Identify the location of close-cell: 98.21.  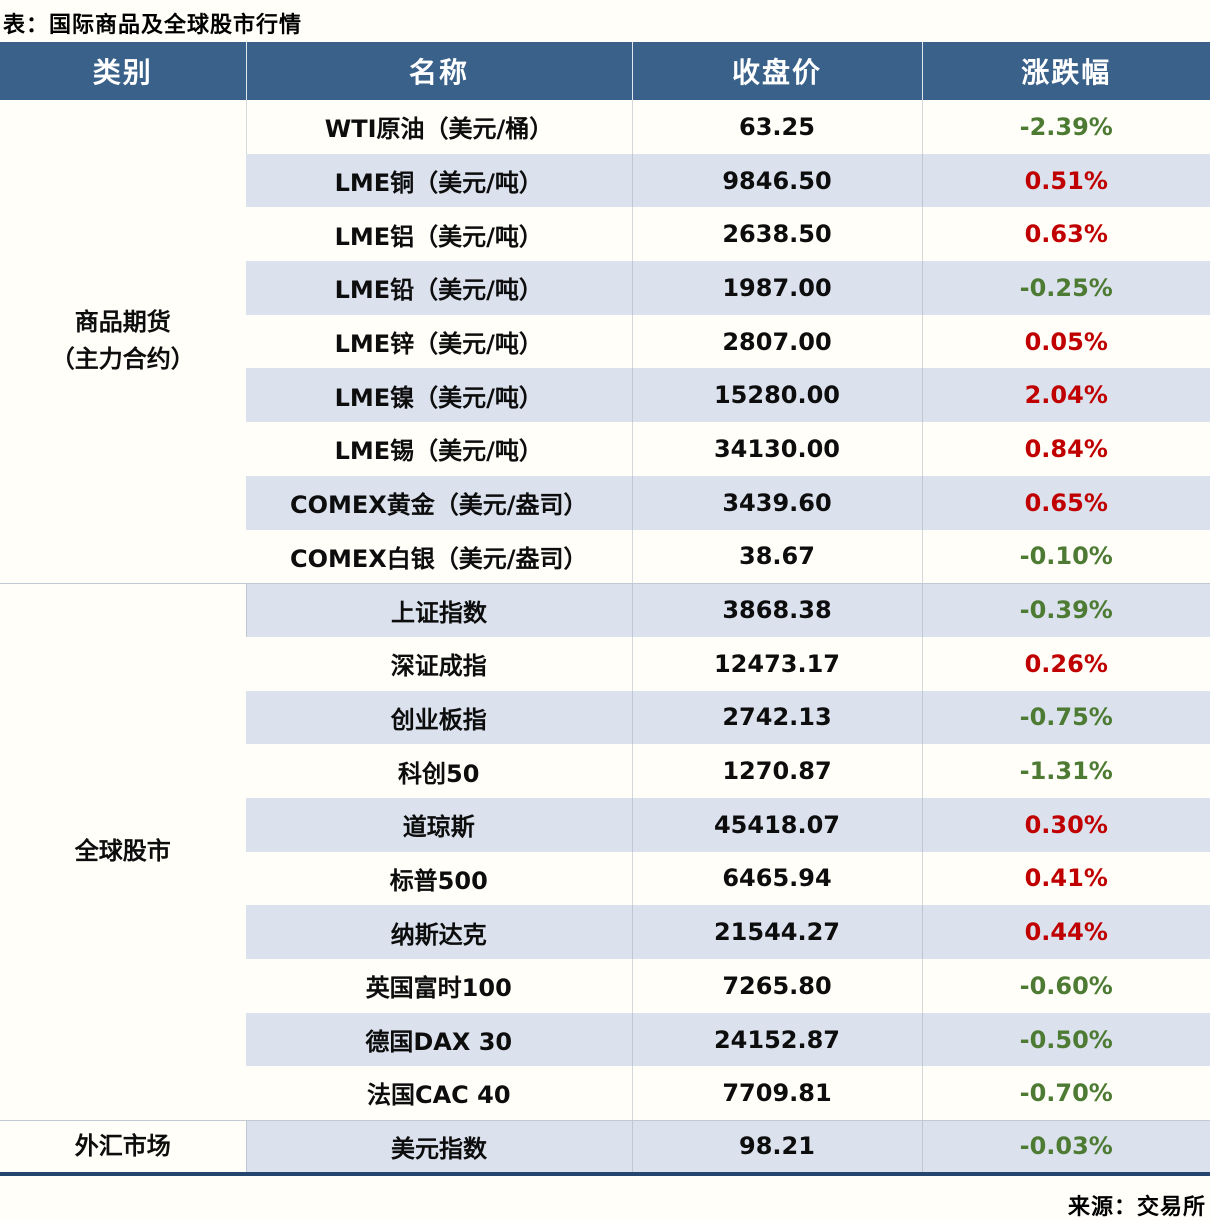
(776, 1146).